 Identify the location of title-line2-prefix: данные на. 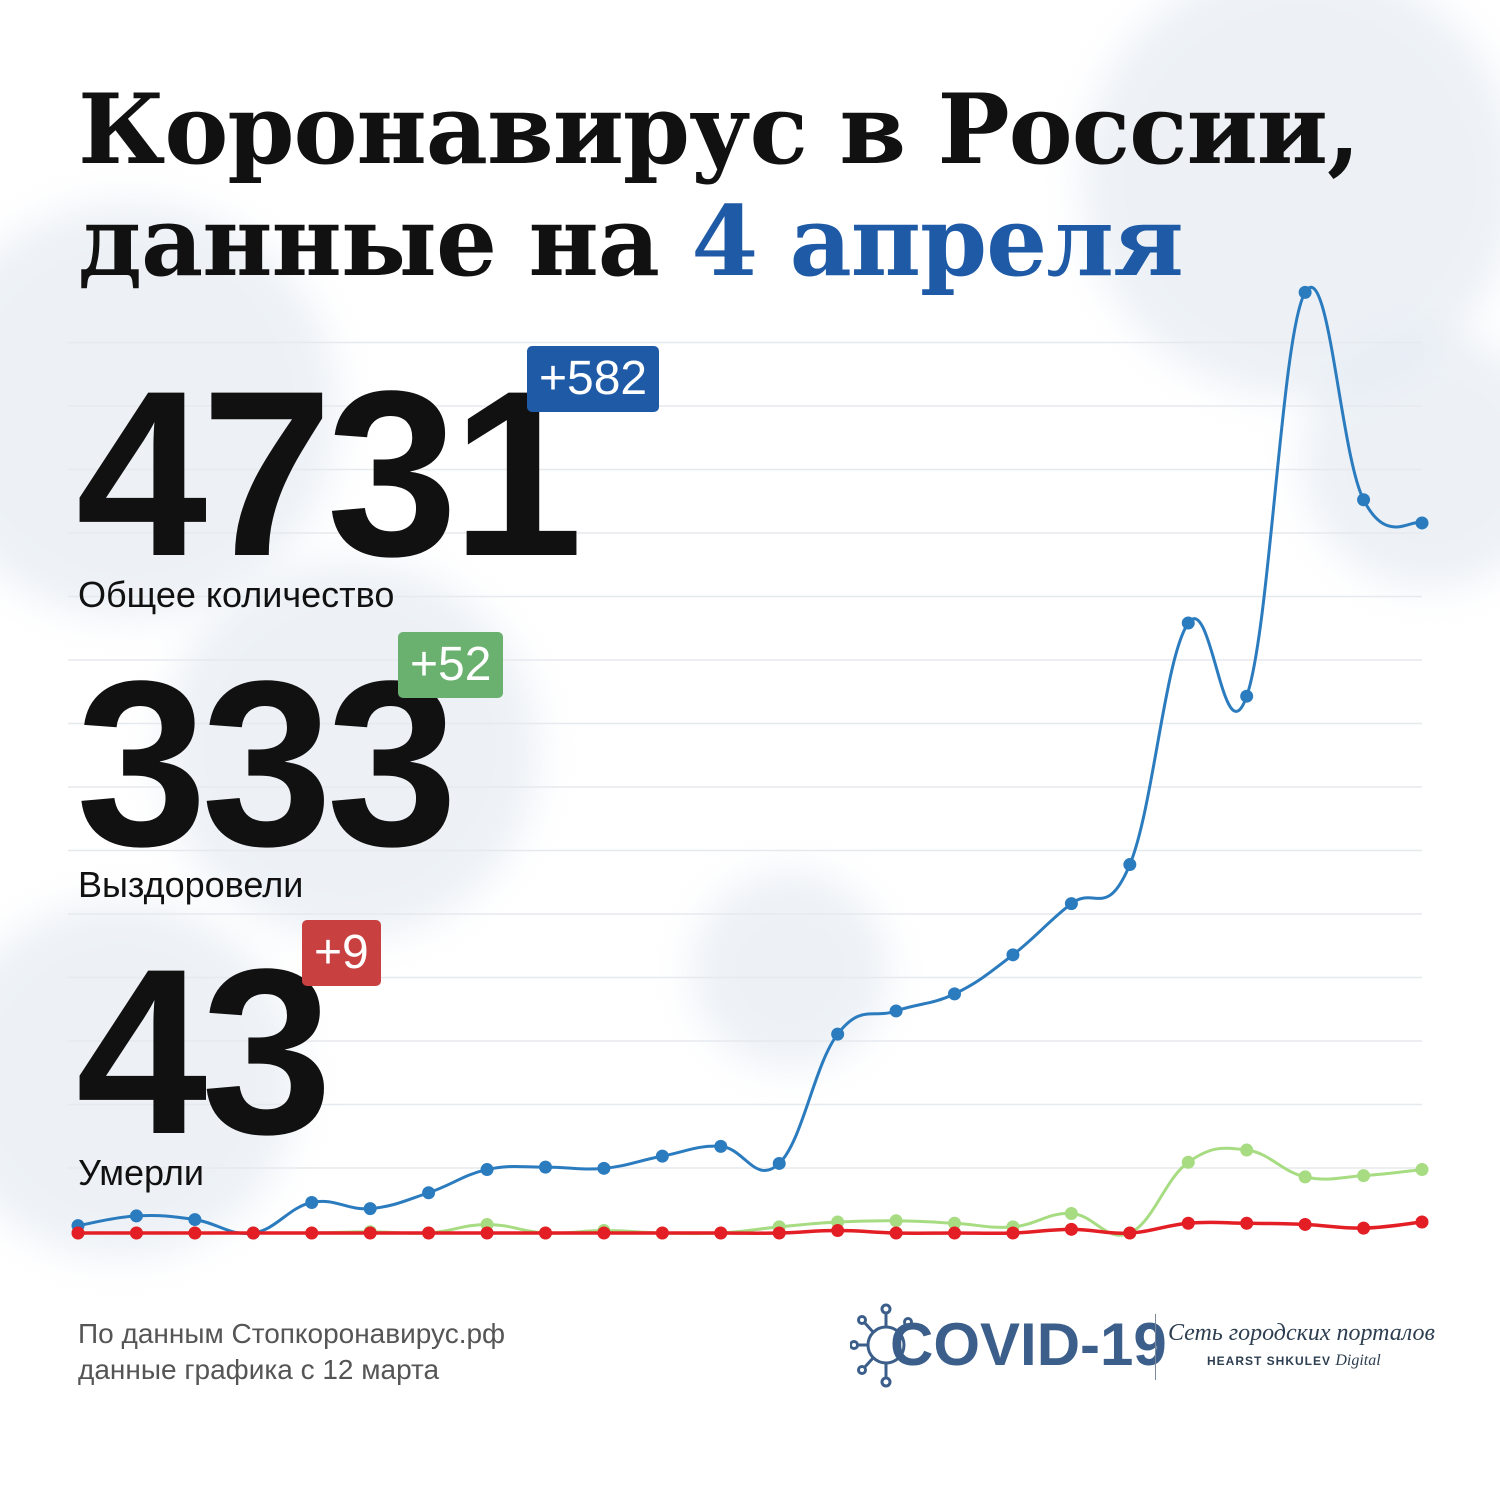
(385, 241).